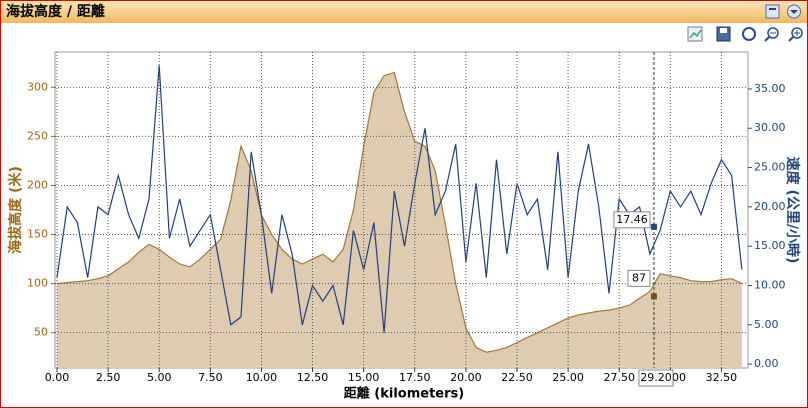  I want to click on y-tick-label: 200, so click(37, 184).